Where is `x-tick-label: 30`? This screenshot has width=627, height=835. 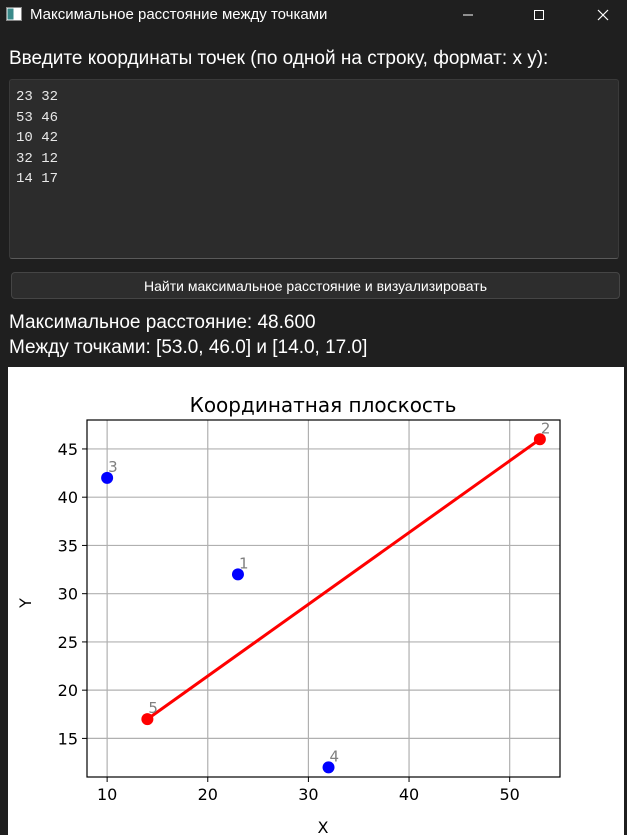 x-tick-label: 30 is located at coordinates (308, 794).